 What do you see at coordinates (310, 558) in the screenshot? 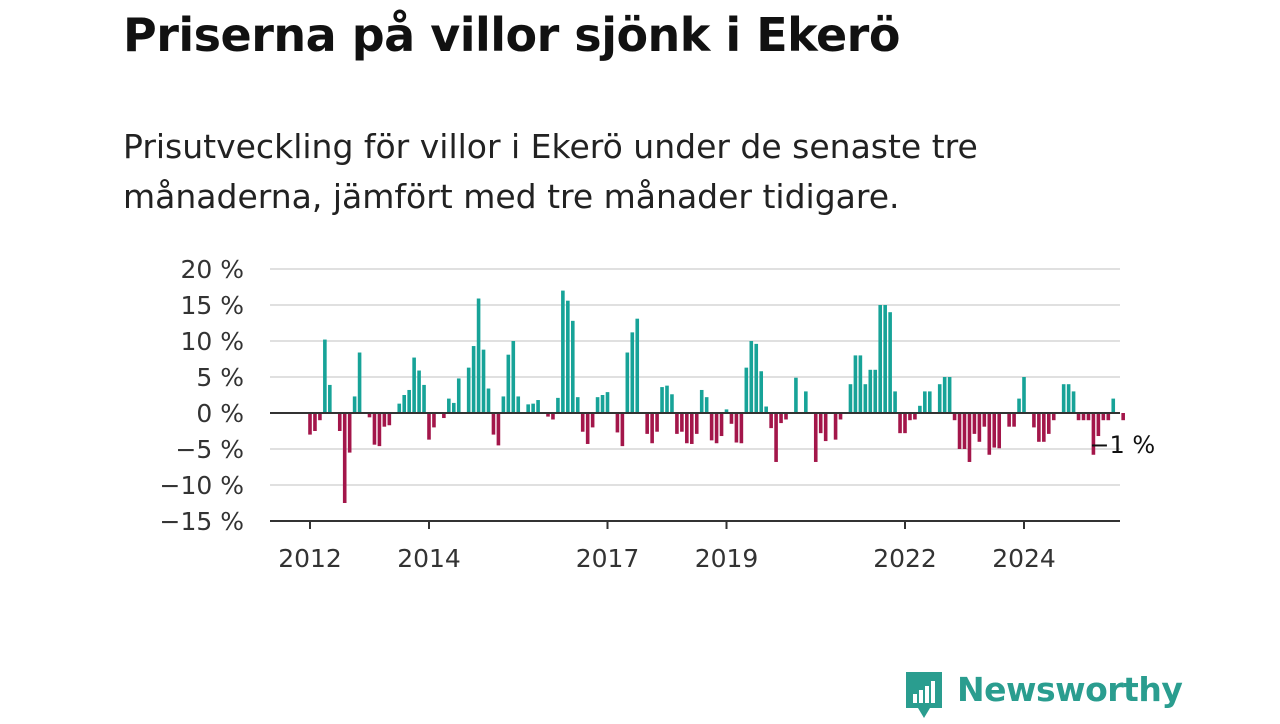
I see `x-tick-label: 2012` at bounding box center [310, 558].